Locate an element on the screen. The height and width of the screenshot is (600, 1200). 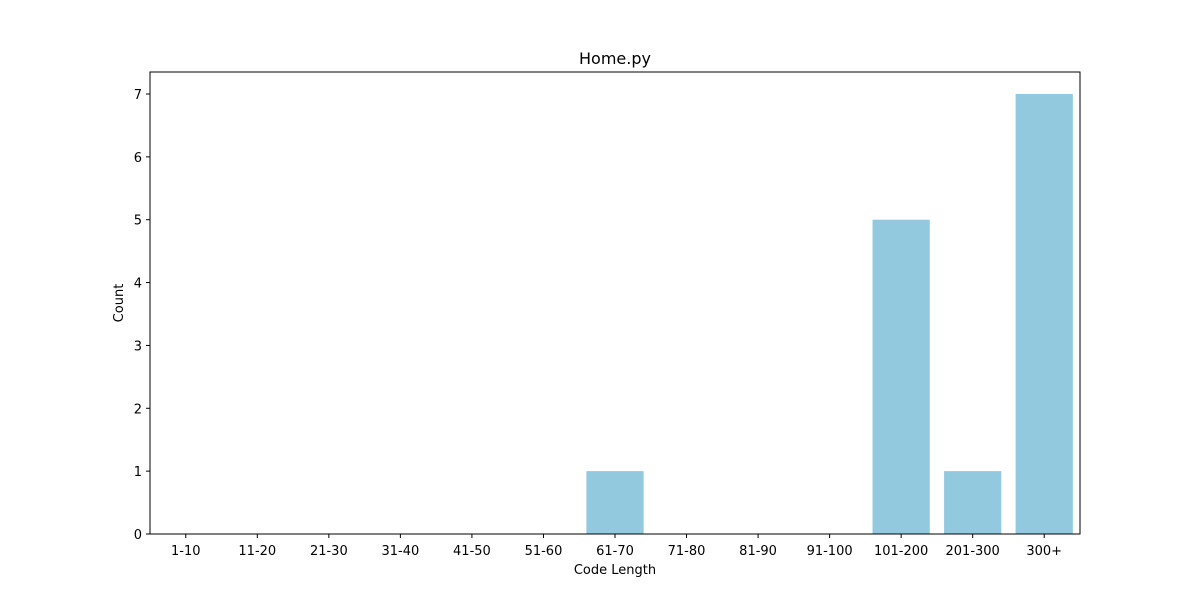
x-tick-label: 91-100 is located at coordinates (830, 551).